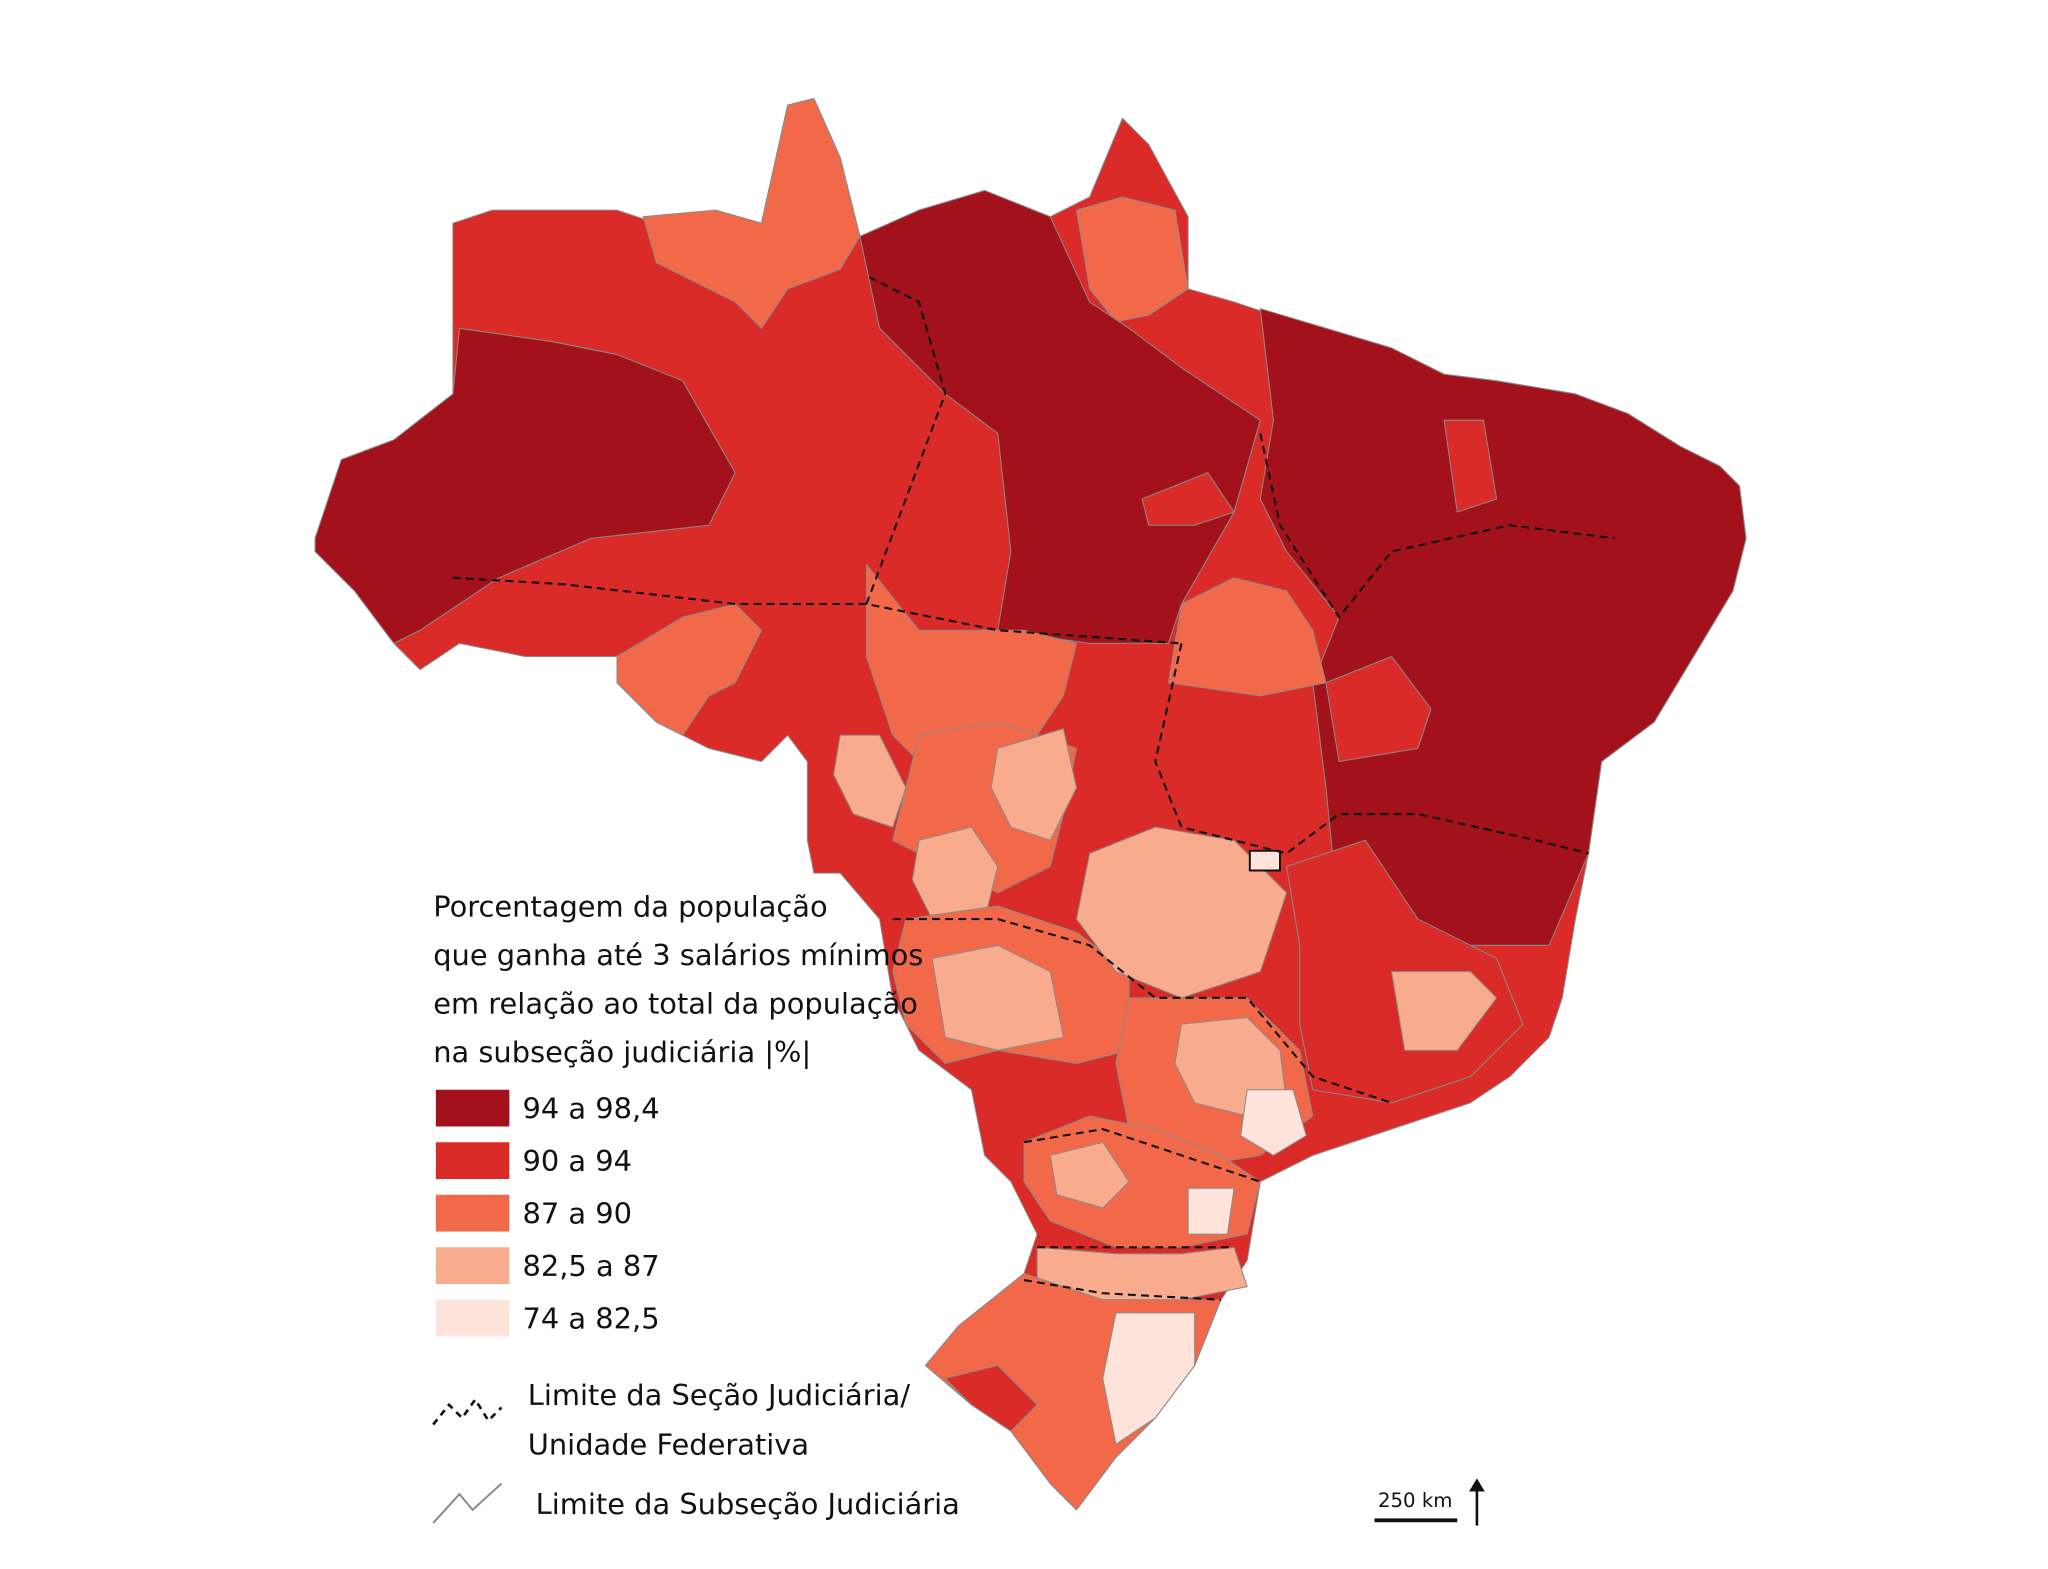 This screenshot has width=2048, height=1569. I want to click on legend-title: Porcentagem da população, so click(630, 906).